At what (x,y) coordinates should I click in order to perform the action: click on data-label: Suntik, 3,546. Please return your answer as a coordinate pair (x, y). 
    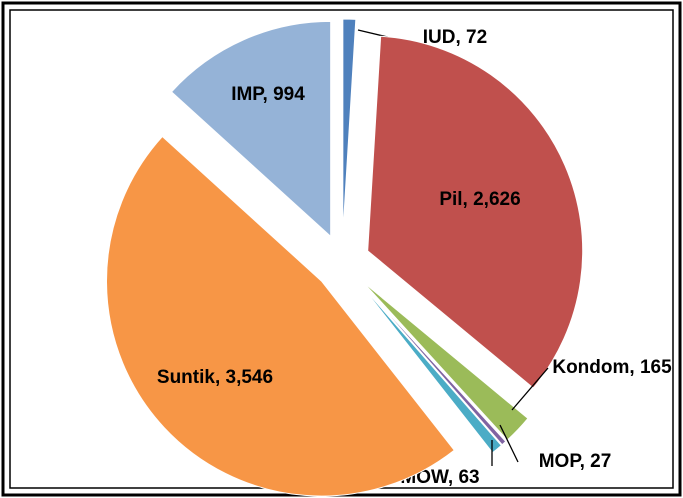
    Looking at the image, I should click on (215, 377).